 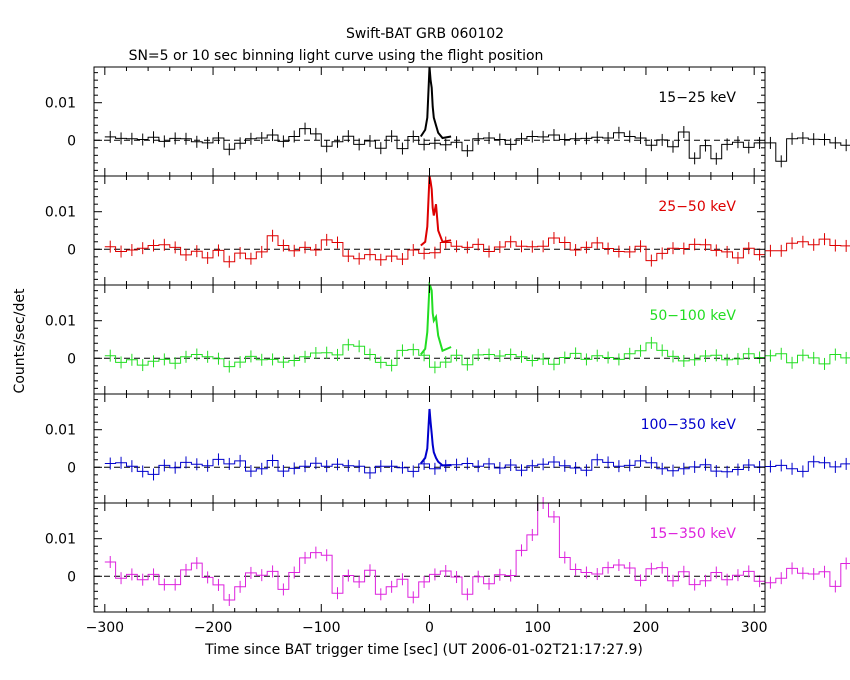 What do you see at coordinates (425, 34) in the screenshot?
I see `chart-title: Swift-BAT GRB 060102` at bounding box center [425, 34].